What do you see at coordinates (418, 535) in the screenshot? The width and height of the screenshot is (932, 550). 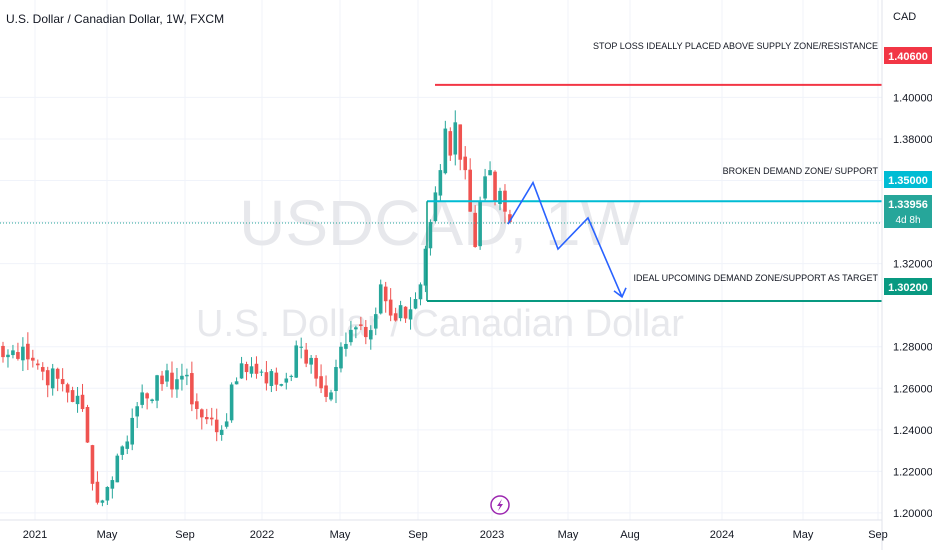 I see `time-tick: Sep` at bounding box center [418, 535].